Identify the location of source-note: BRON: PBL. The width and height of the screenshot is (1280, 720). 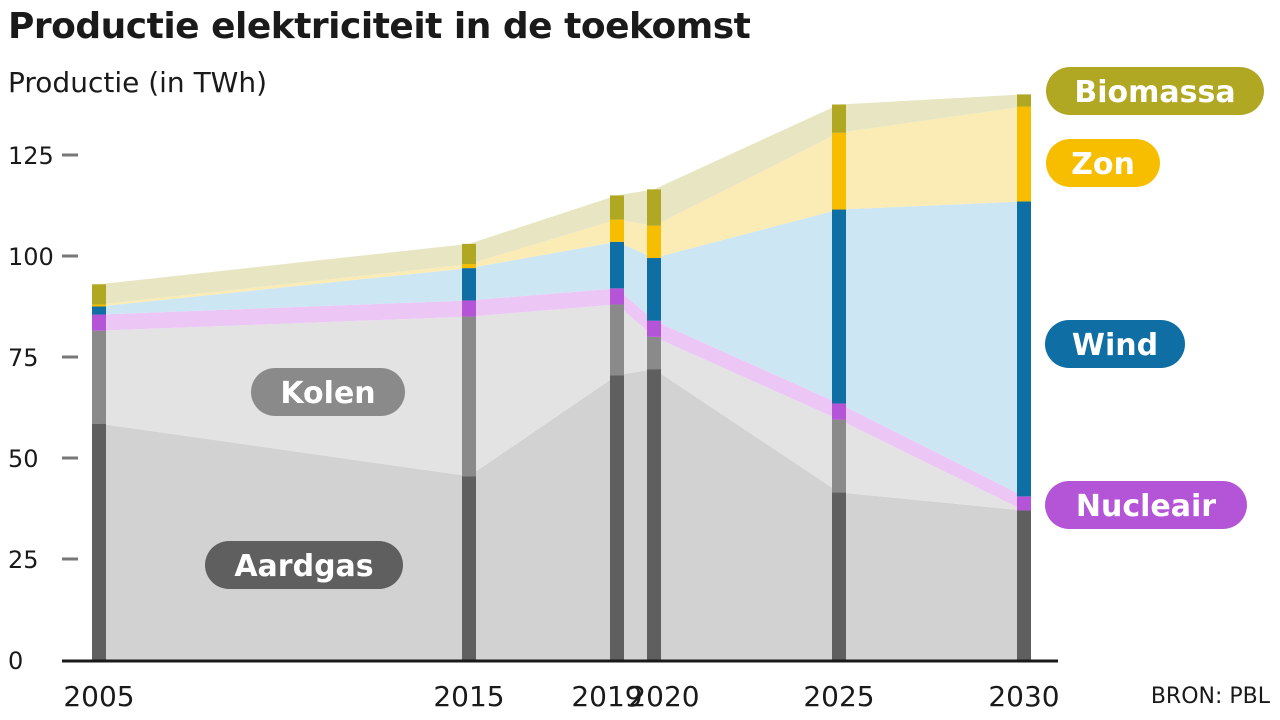
(1210, 696).